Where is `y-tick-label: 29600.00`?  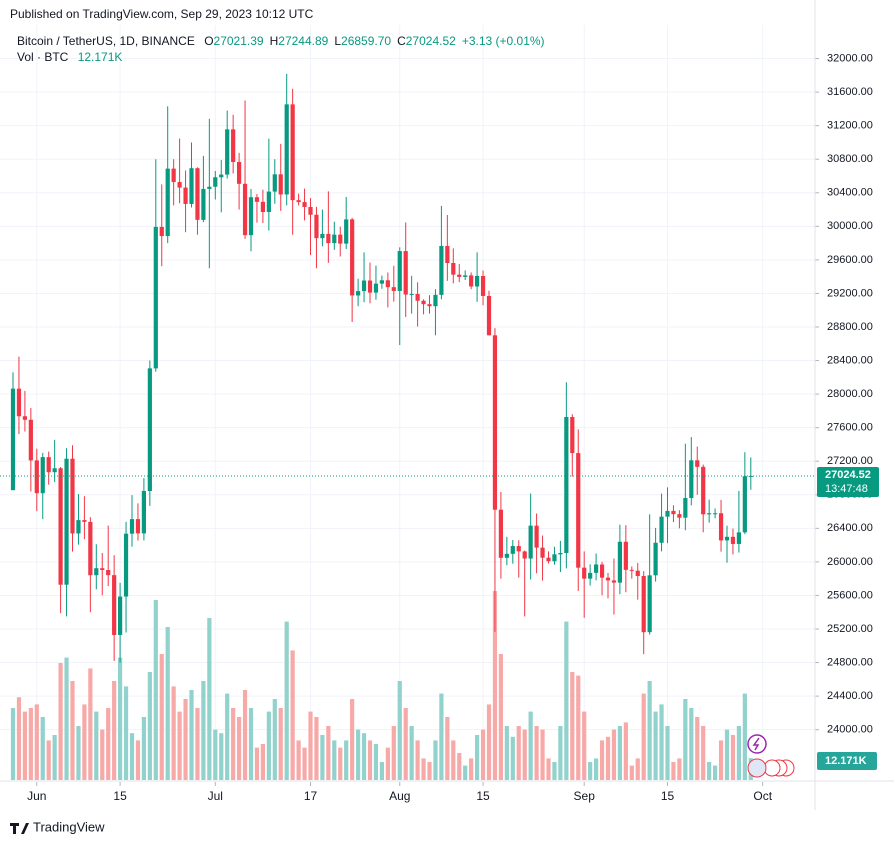
y-tick-label: 29600.00 is located at coordinates (850, 260).